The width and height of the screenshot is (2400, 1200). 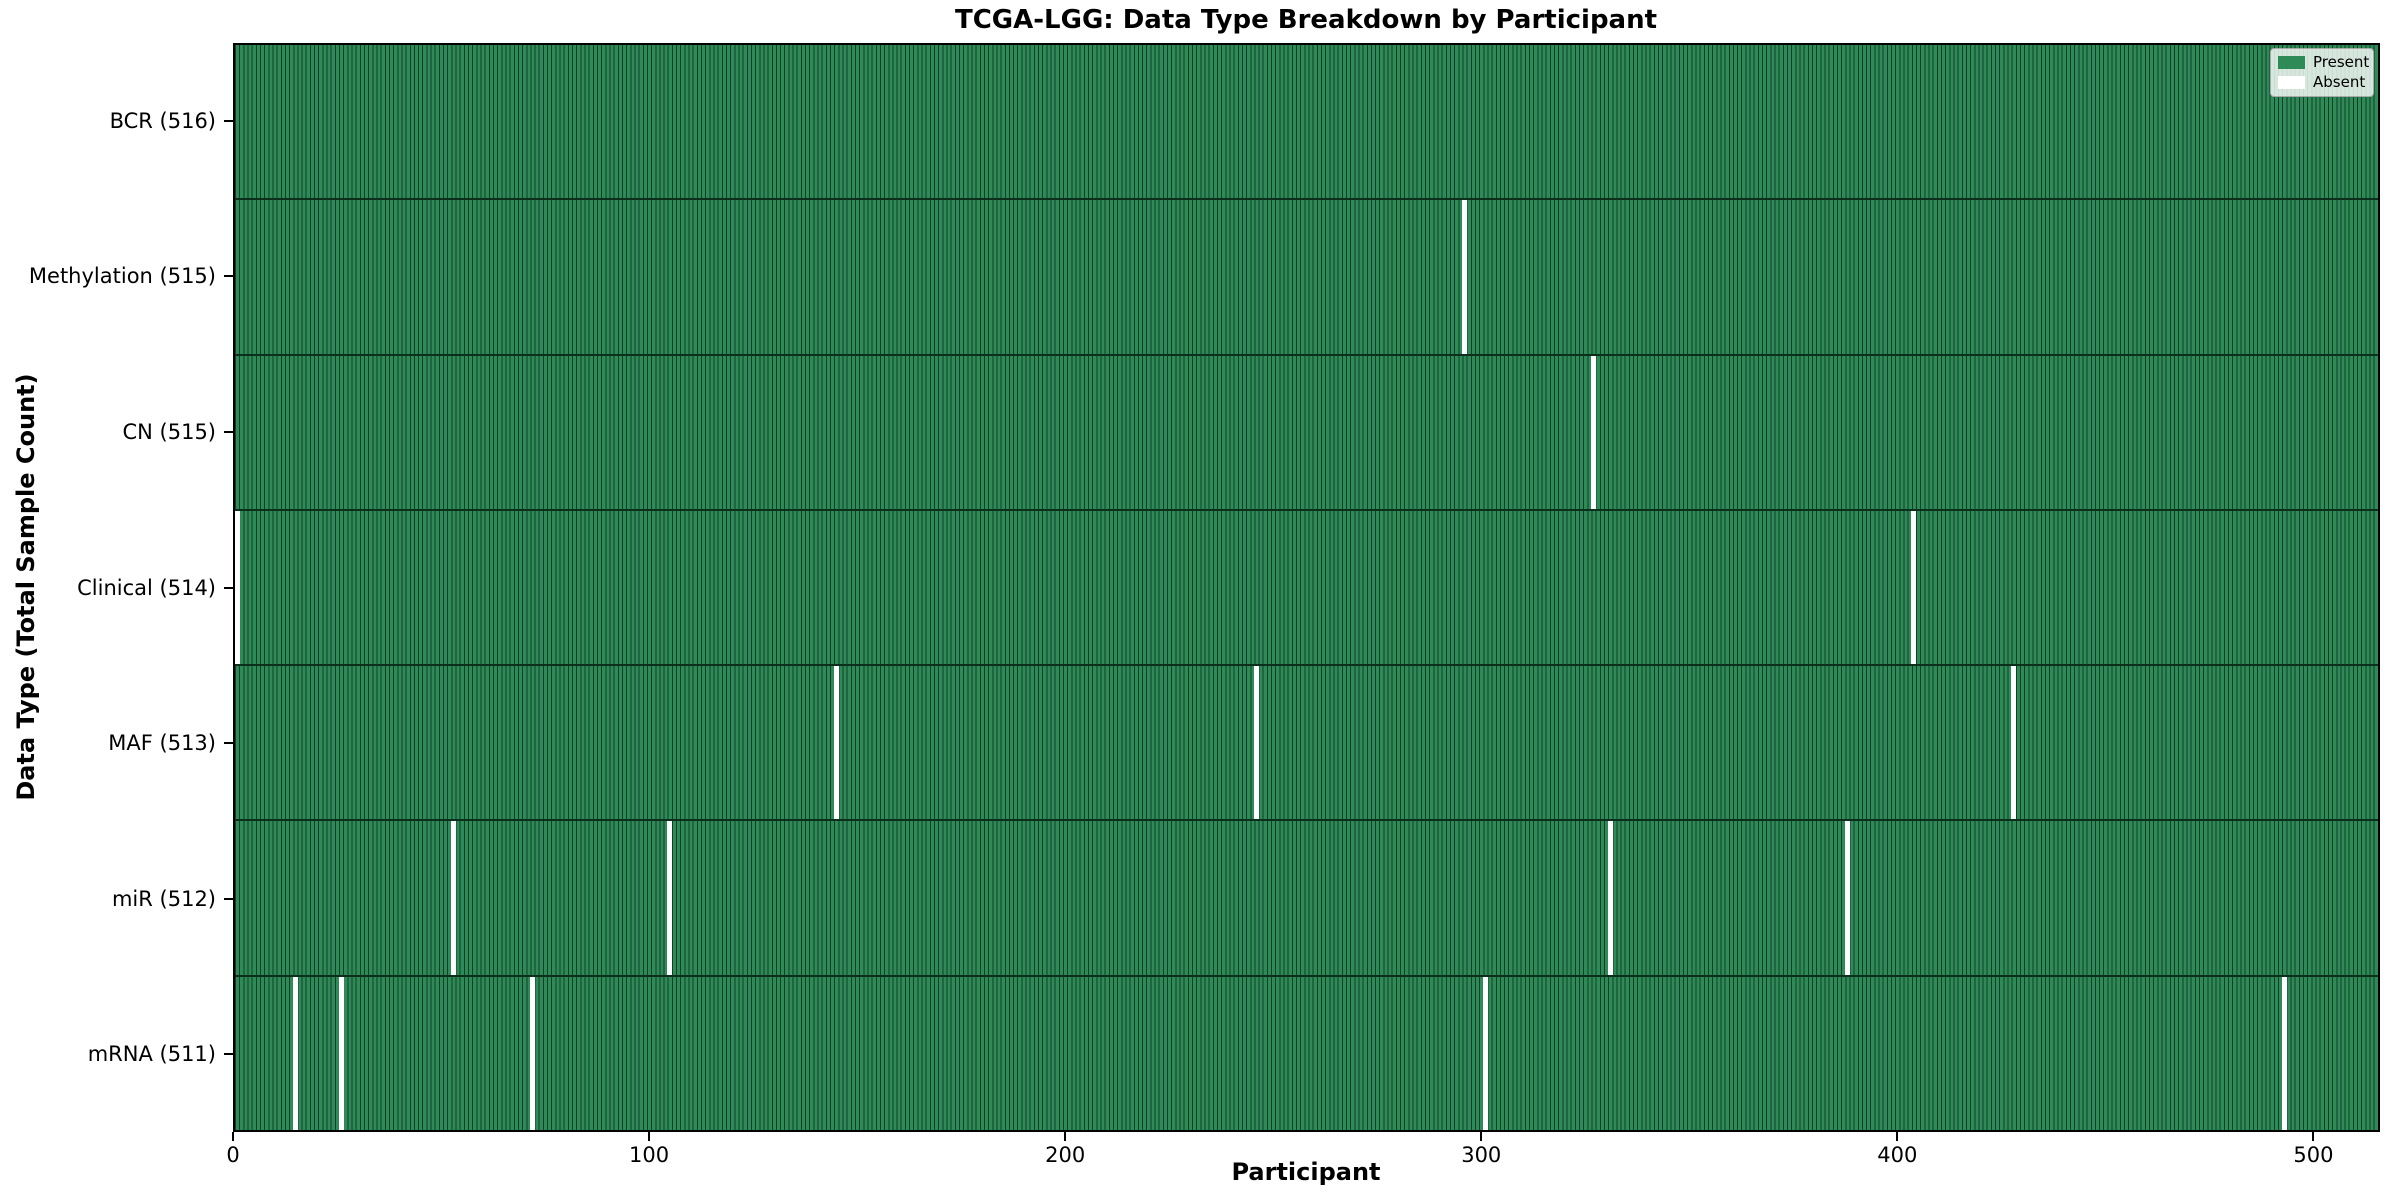 What do you see at coordinates (1306, 744) in the screenshot?
I see `row-maf` at bounding box center [1306, 744].